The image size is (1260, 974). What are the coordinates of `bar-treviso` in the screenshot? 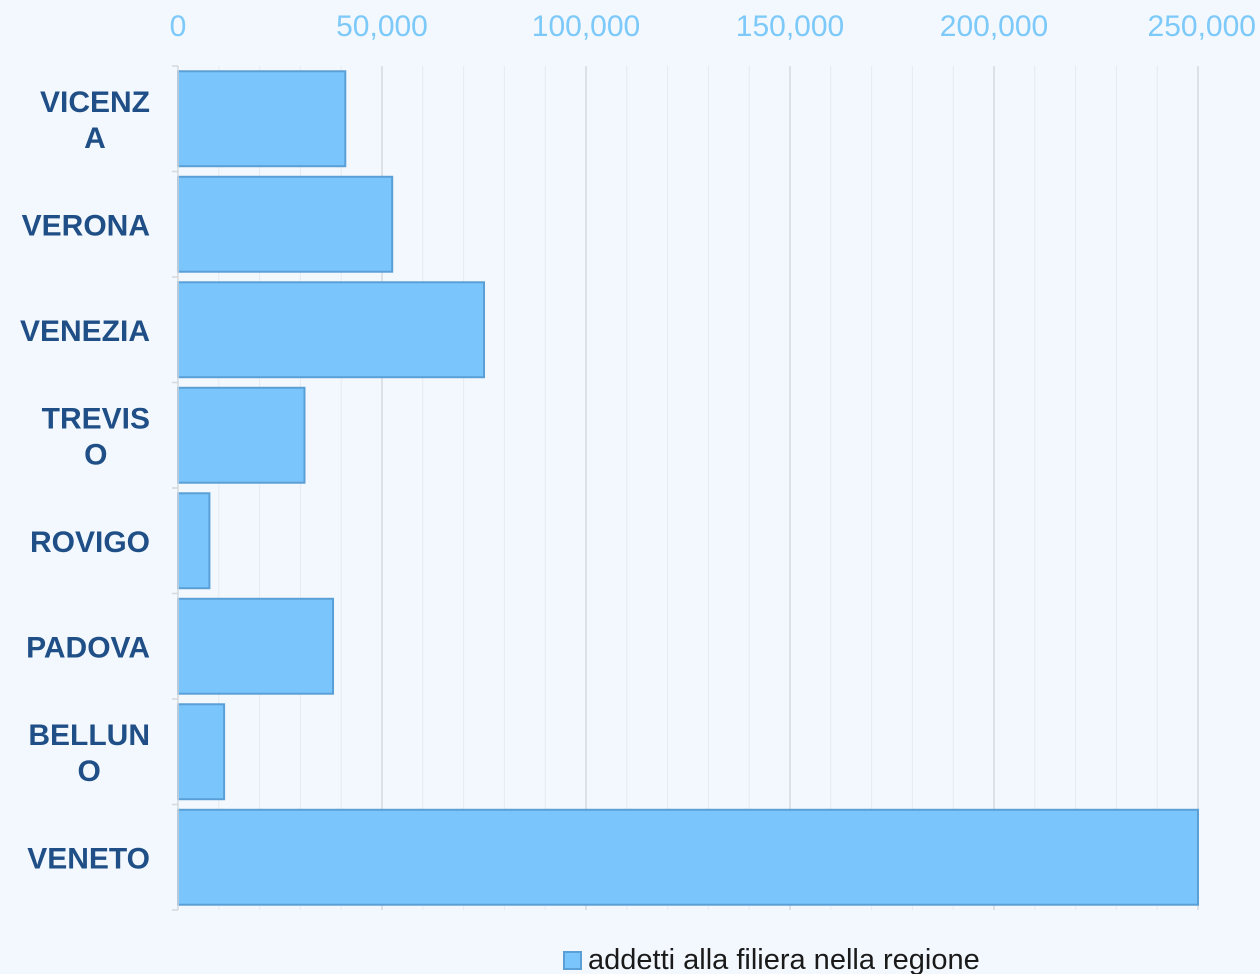 It's located at (241, 435).